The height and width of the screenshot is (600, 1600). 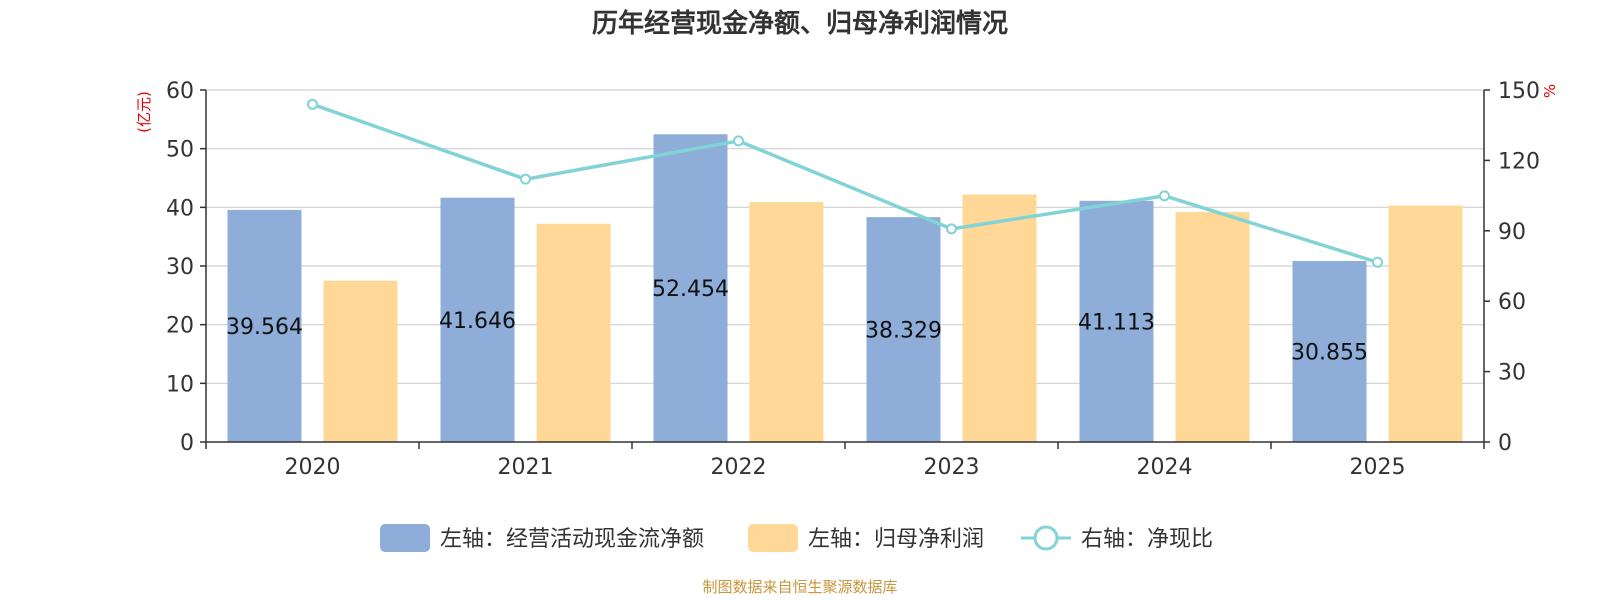 What do you see at coordinates (180, 326) in the screenshot?
I see `left-axis-tick-label: 20` at bounding box center [180, 326].